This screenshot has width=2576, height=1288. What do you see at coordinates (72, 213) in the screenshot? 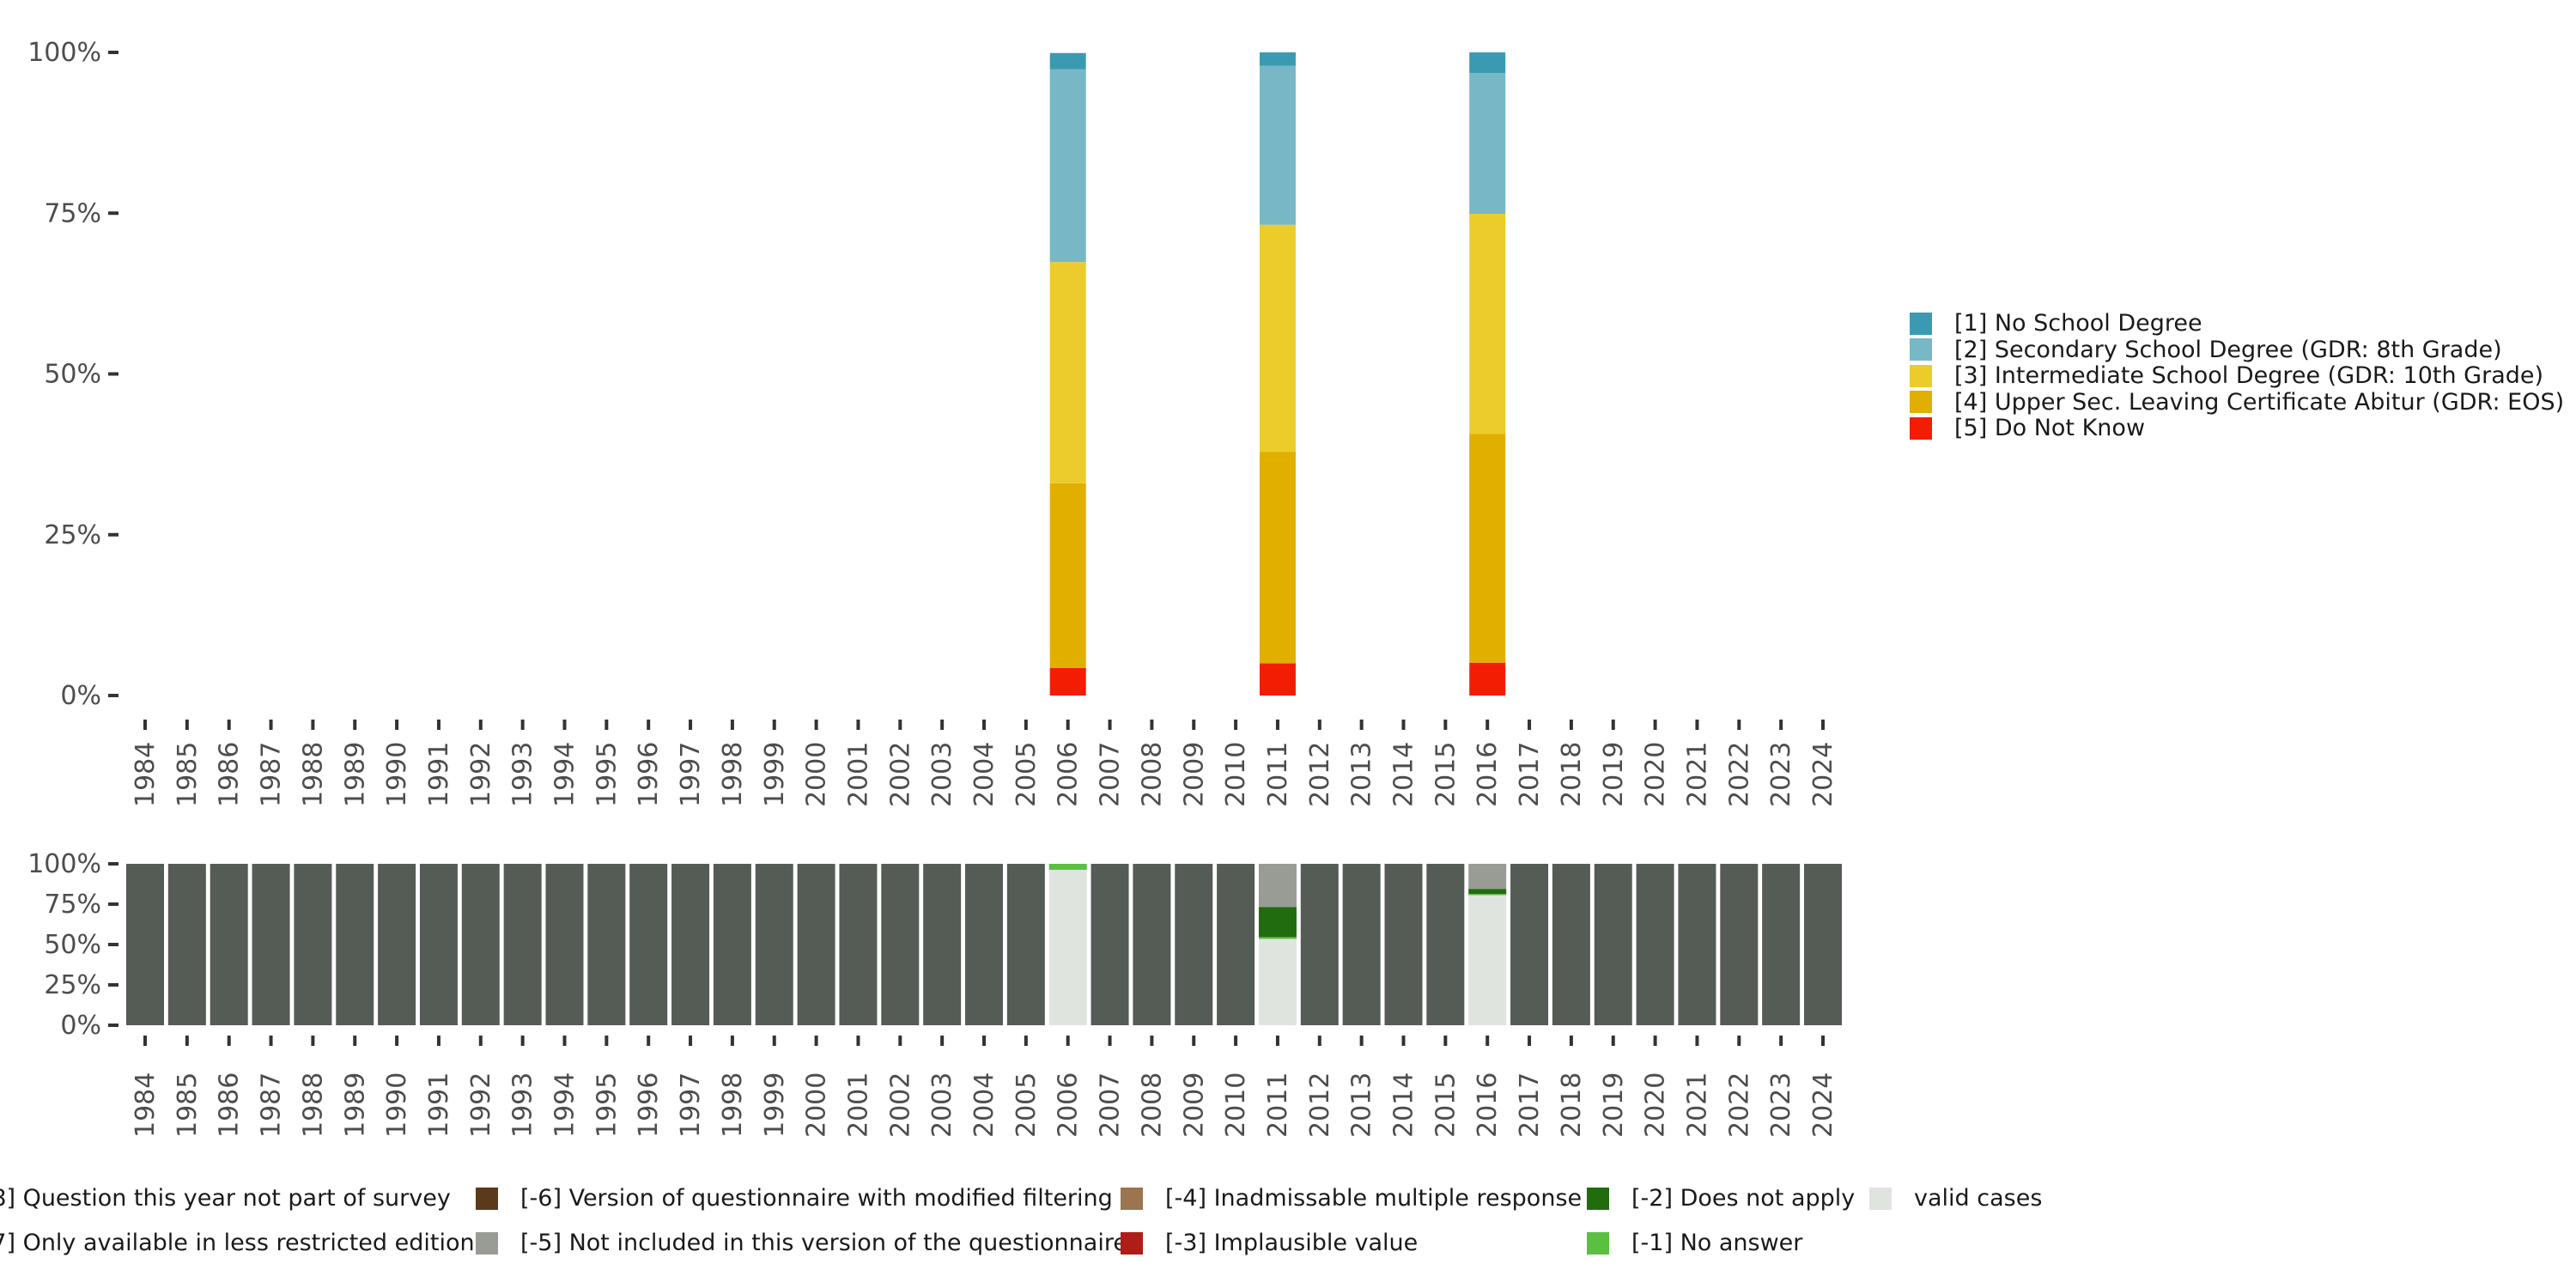
I see `y-tick-label-top: 75%` at bounding box center [72, 213].